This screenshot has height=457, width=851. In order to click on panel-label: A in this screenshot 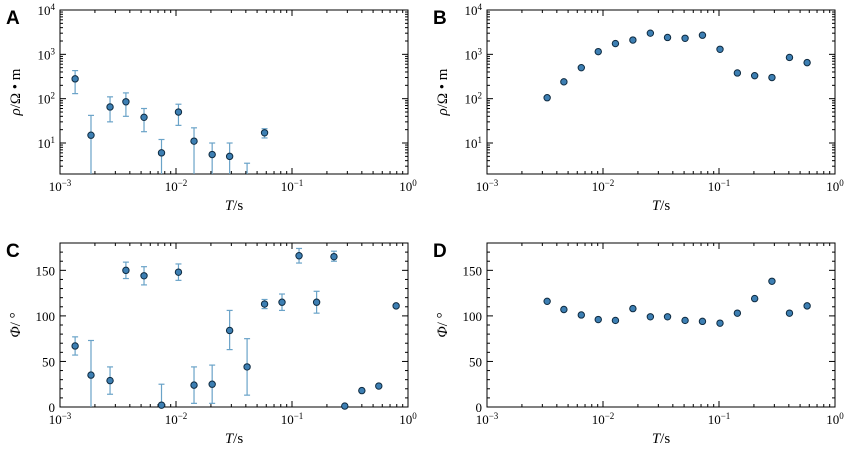, I will do `click(13, 18)`.